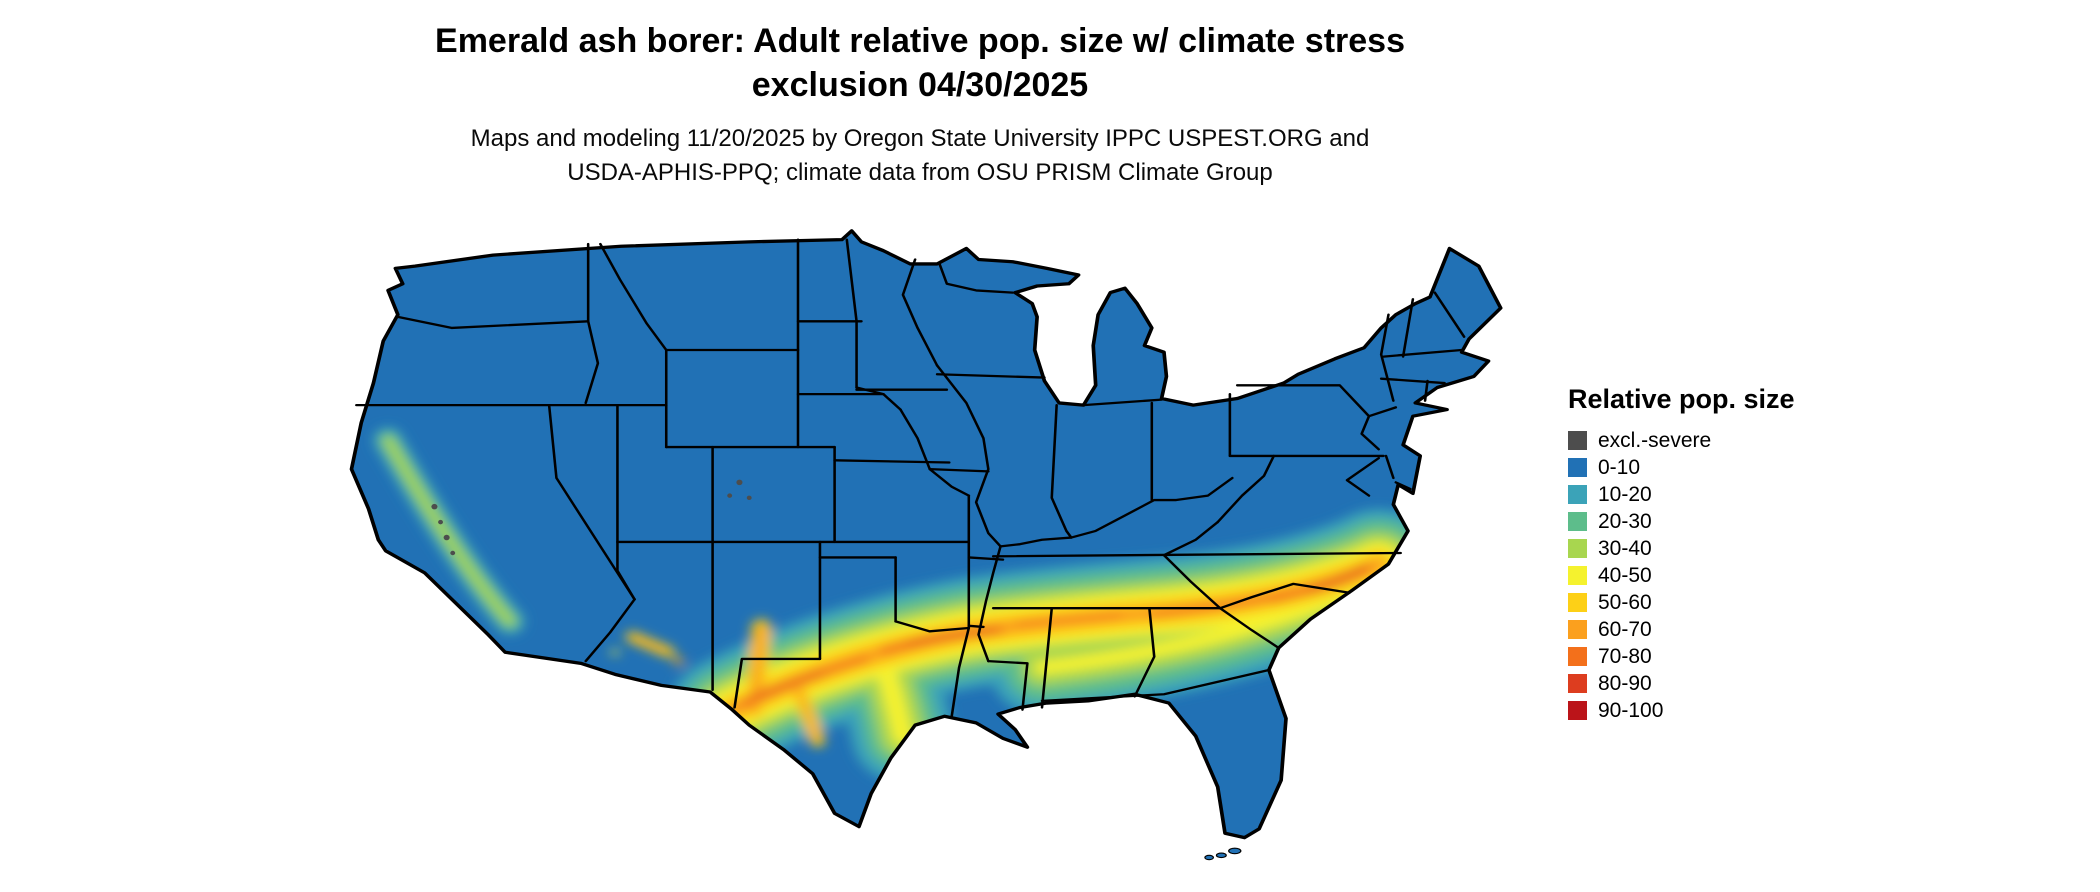 The height and width of the screenshot is (892, 2100). I want to click on legend-item: 40-50, so click(1681, 575).